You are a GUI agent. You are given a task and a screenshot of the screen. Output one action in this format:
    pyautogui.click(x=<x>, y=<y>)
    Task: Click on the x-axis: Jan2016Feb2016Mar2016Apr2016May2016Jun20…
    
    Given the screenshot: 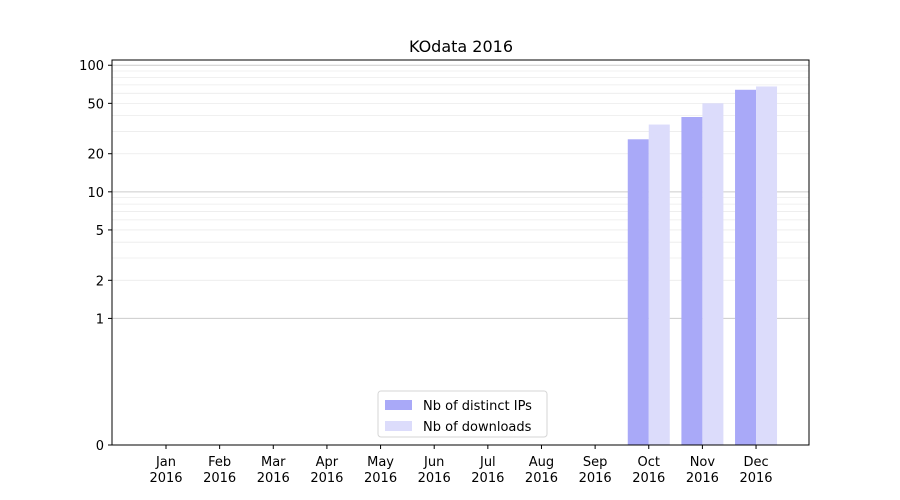 What is the action you would take?
    pyautogui.click(x=461, y=465)
    